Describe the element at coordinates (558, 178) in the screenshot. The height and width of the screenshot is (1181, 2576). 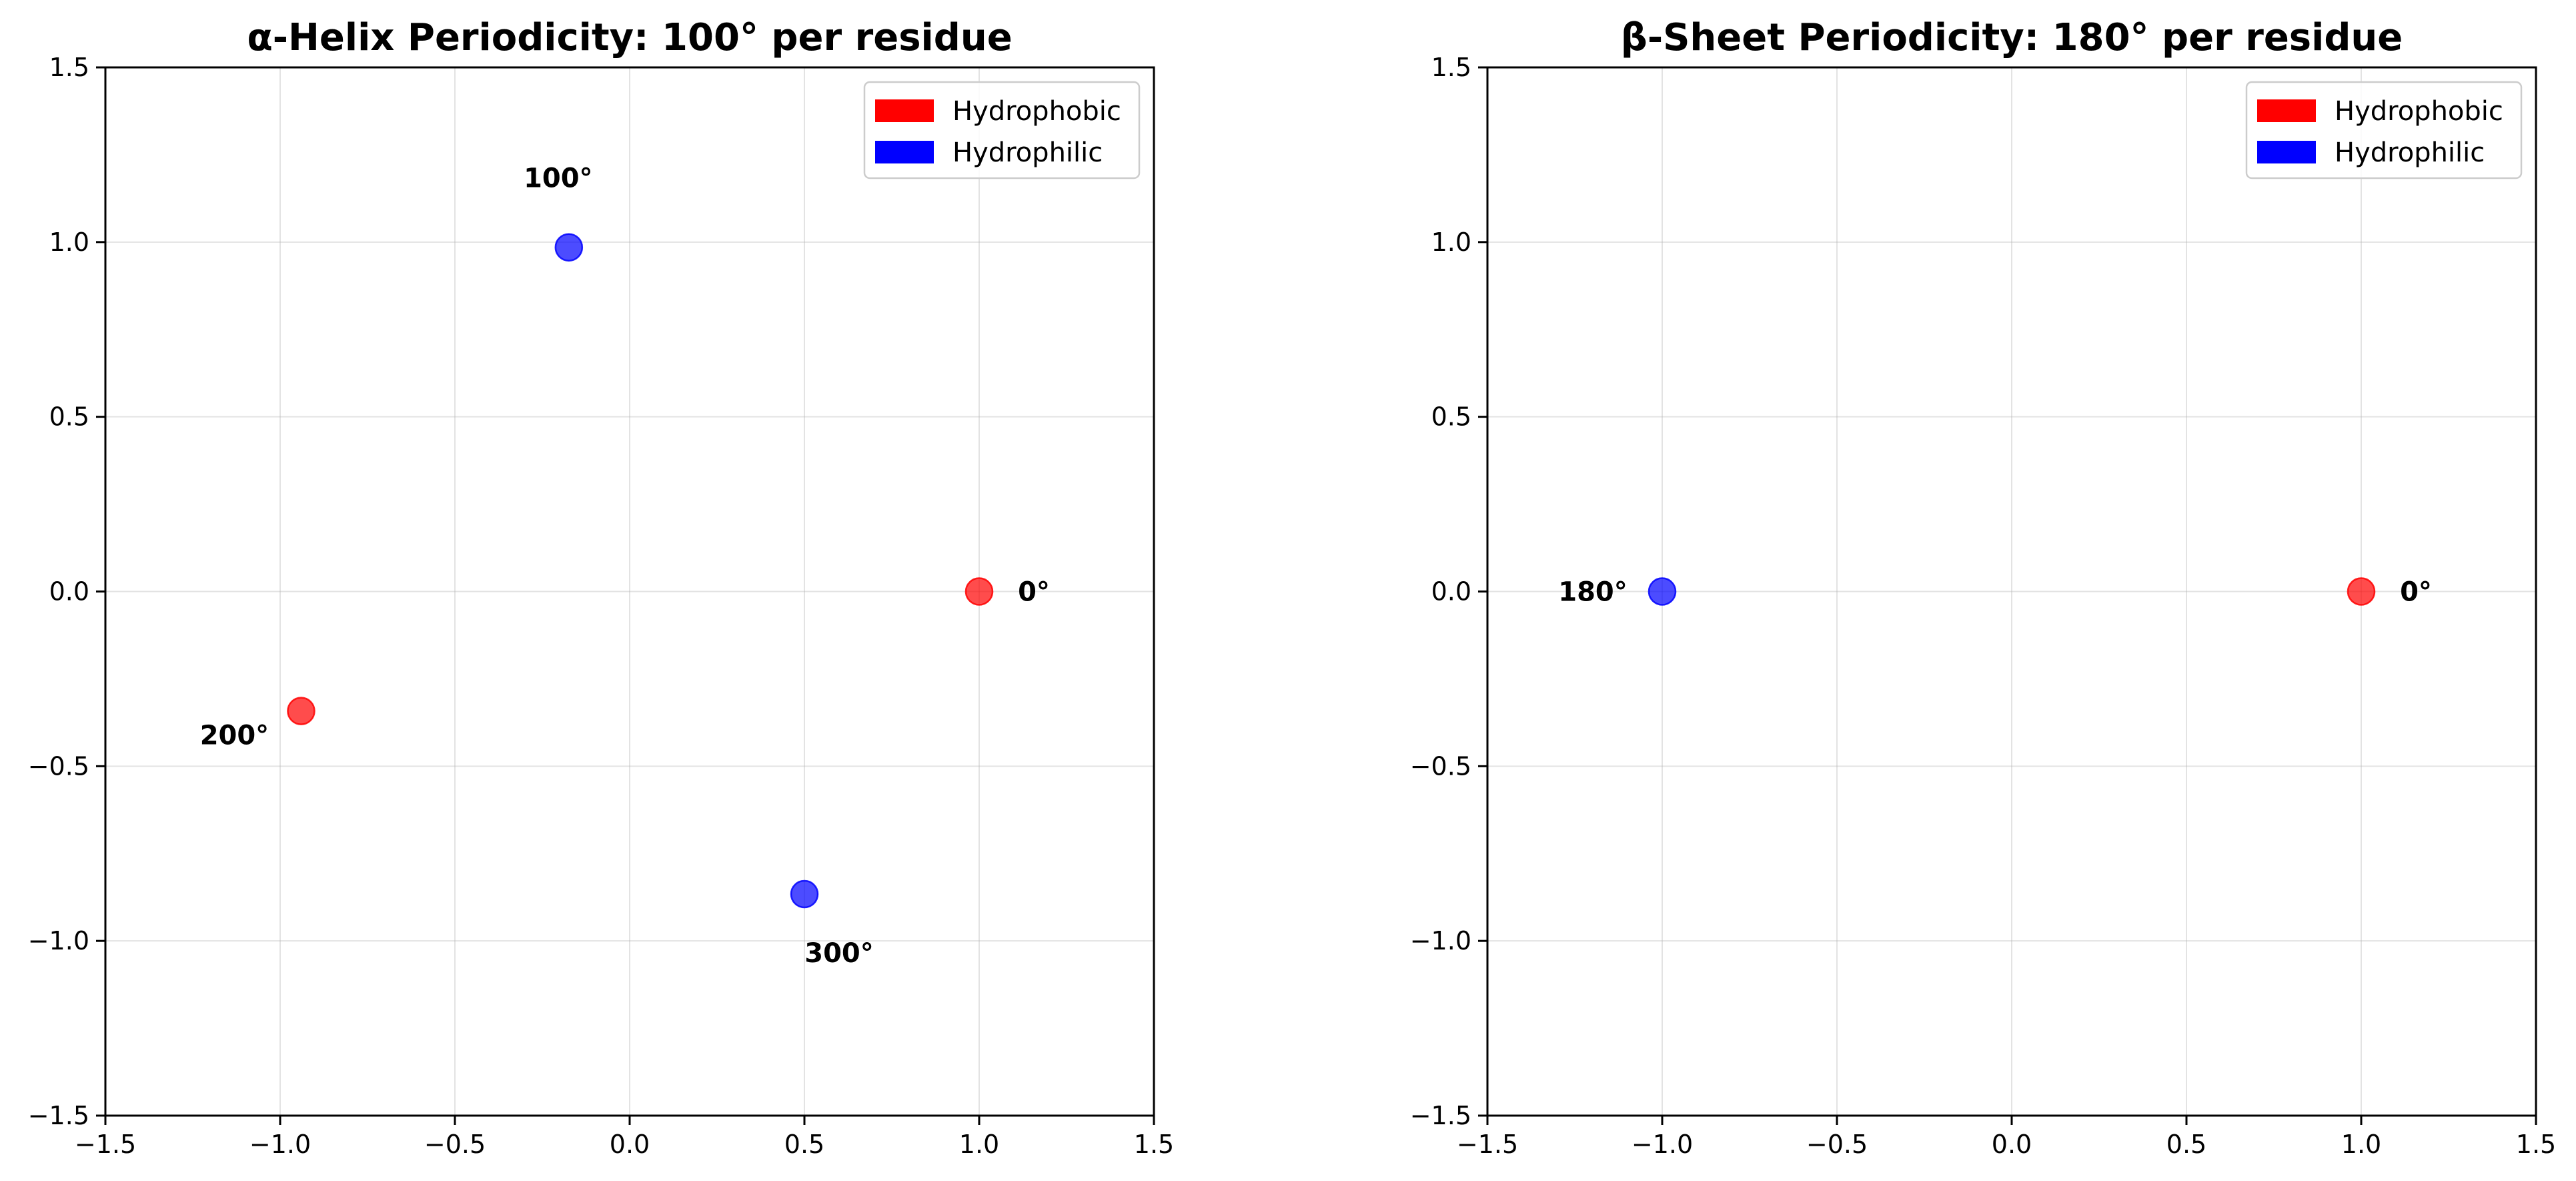
I see `point-label: 100°` at that location.